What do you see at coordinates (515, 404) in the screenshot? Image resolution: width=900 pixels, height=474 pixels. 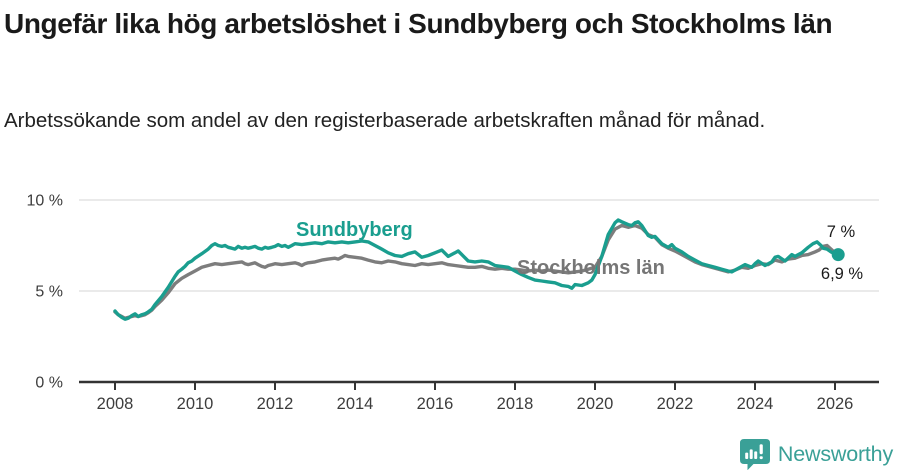 I see `x-tick-label-2018: 2018` at bounding box center [515, 404].